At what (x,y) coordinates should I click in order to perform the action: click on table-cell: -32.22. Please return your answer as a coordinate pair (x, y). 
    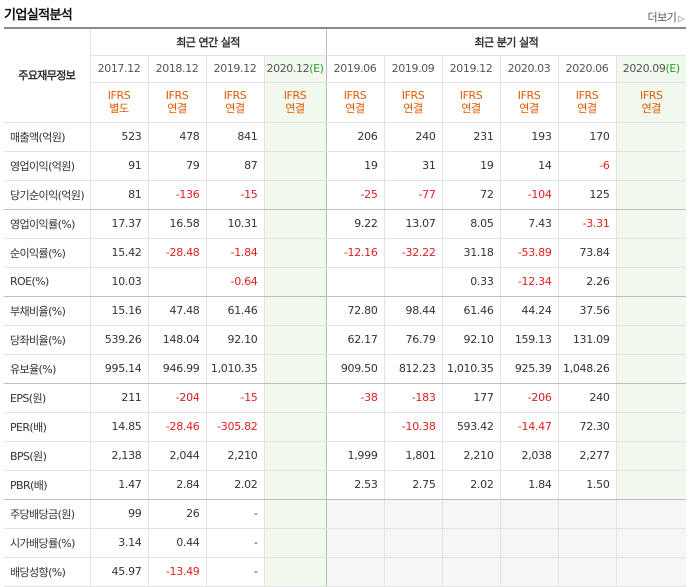
    Looking at the image, I should click on (413, 253).